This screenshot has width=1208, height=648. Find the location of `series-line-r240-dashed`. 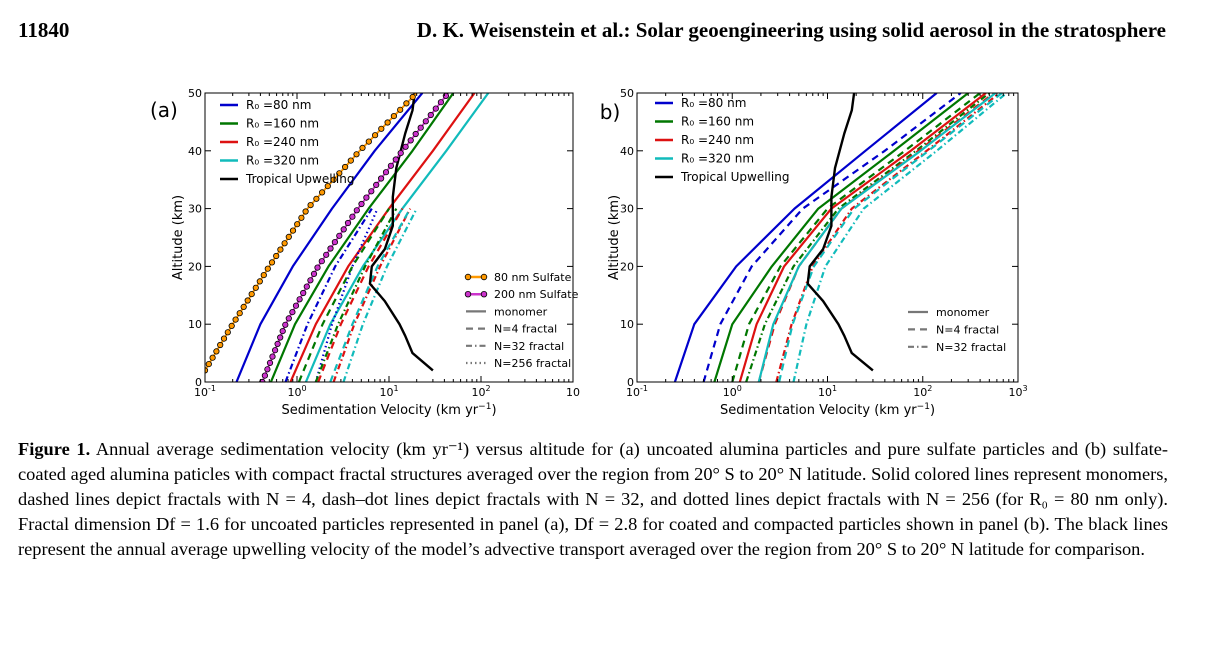

series-line-r240-dashed is located at coordinates (360, 295).